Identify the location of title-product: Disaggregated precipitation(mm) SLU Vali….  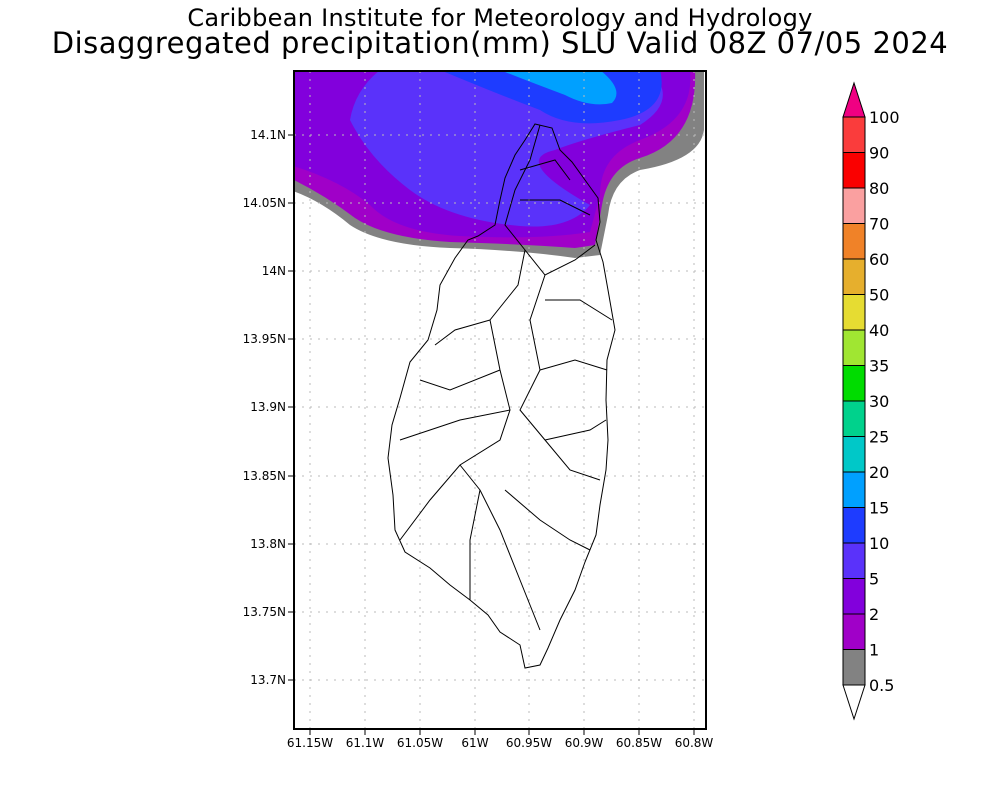
(500, 43).